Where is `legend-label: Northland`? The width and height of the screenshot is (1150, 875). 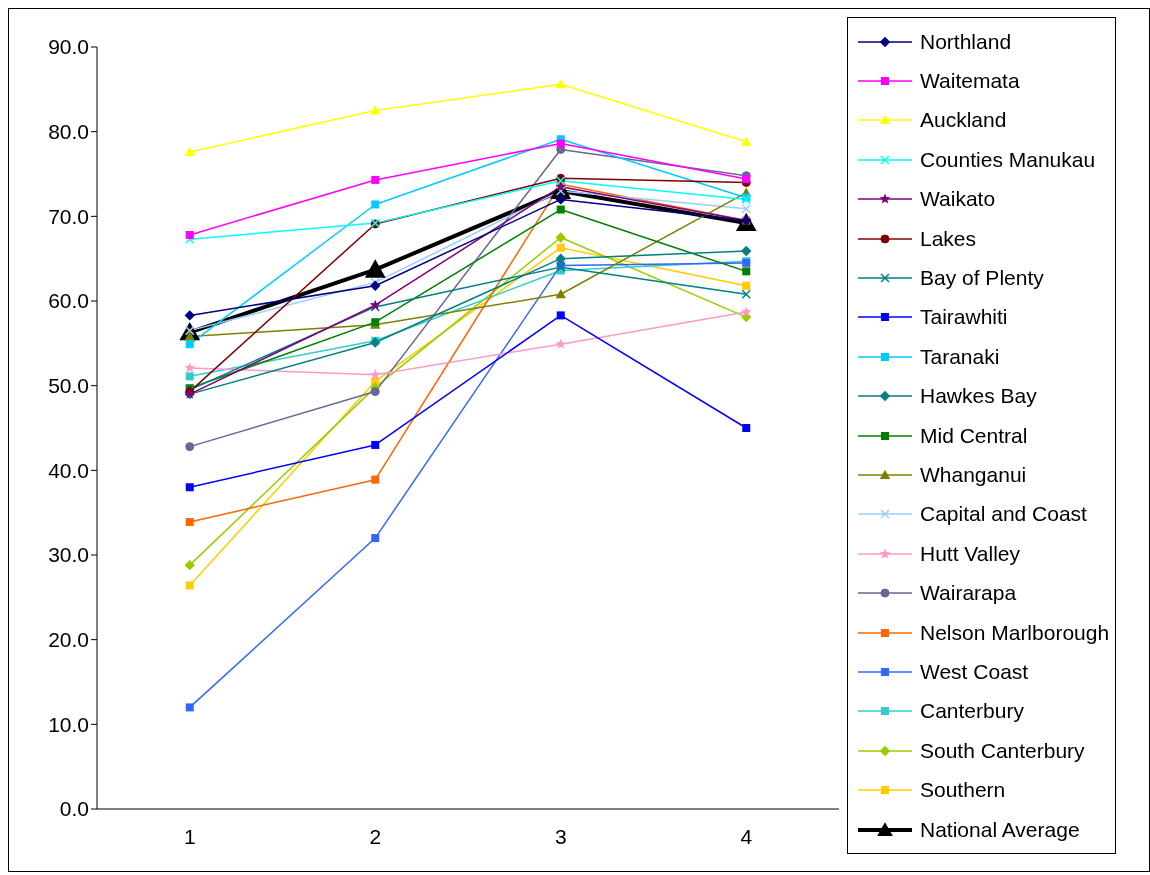
legend-label: Northland is located at coordinates (966, 41).